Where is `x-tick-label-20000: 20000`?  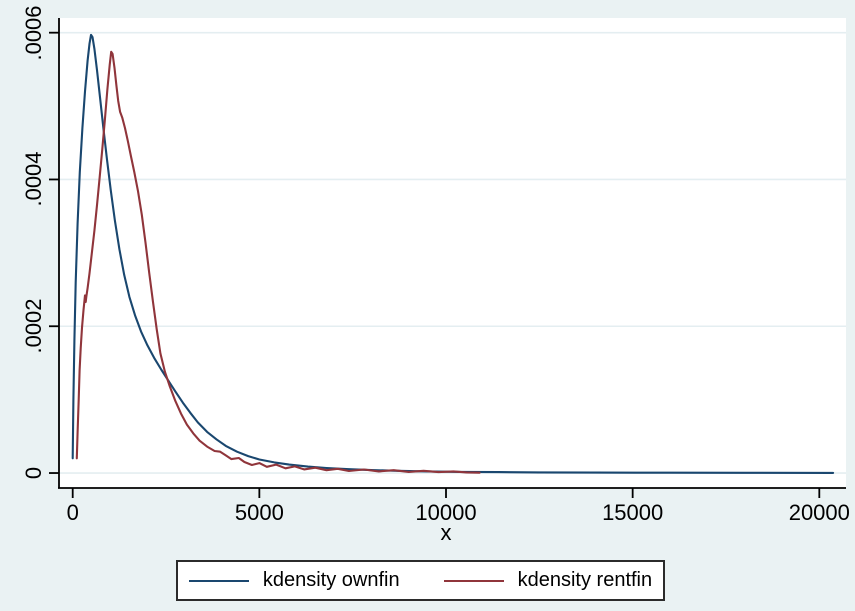
x-tick-label-20000: 20000 is located at coordinates (819, 512).